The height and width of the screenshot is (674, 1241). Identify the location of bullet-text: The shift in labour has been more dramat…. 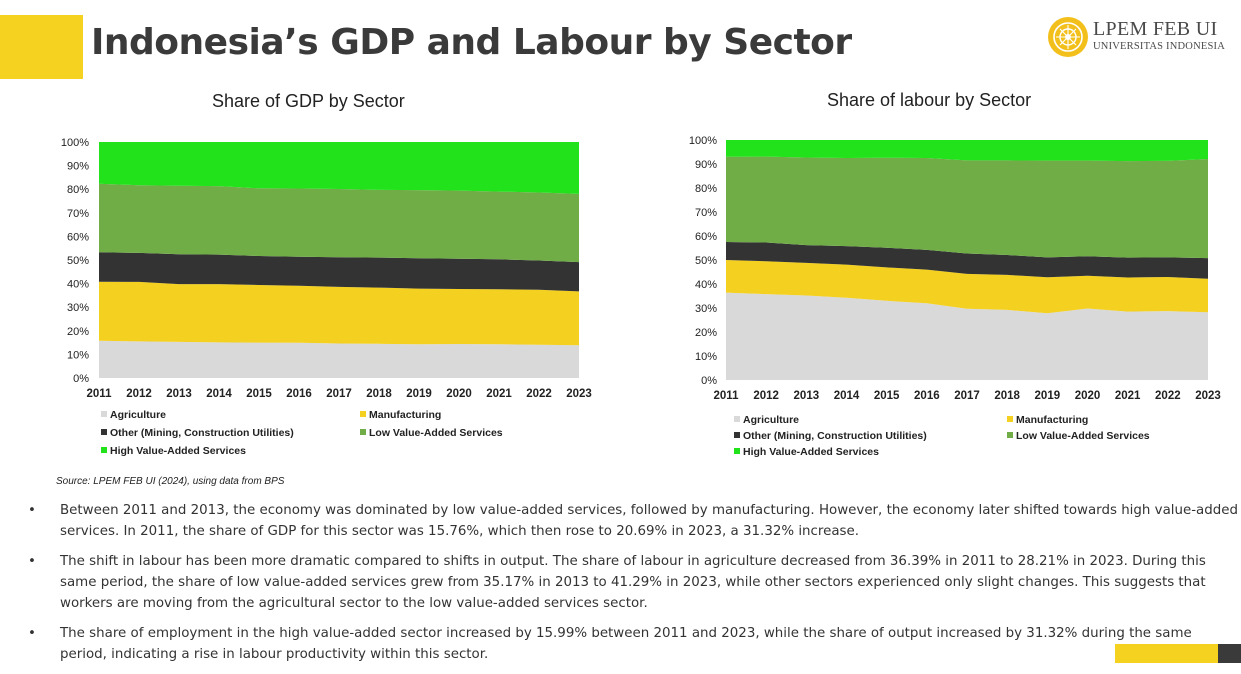
(633, 582).